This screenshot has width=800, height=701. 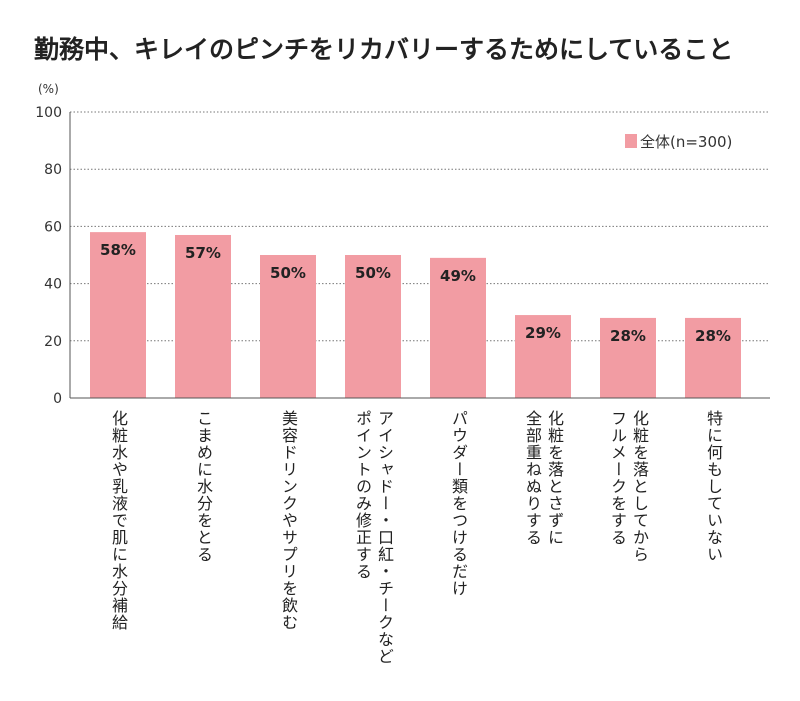 I want to click on x-tick-label: 化粧を落とさずに 全部重ねぬりする, so click(x=543, y=478).